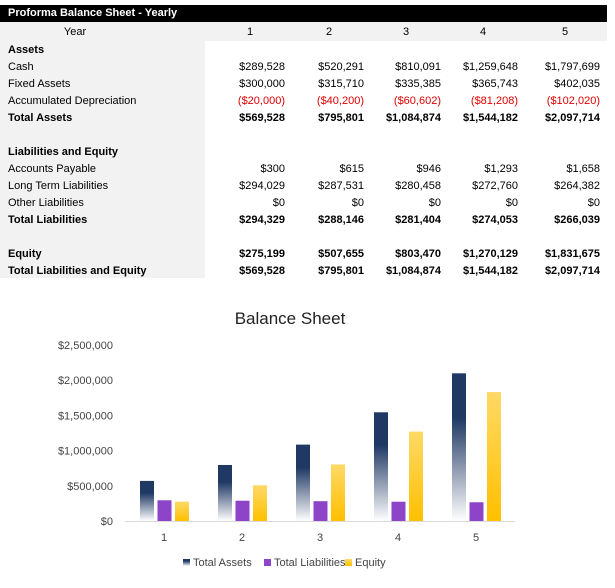 The image size is (615, 588). What do you see at coordinates (242, 538) in the screenshot?
I see `x-tick-label: 2` at bounding box center [242, 538].